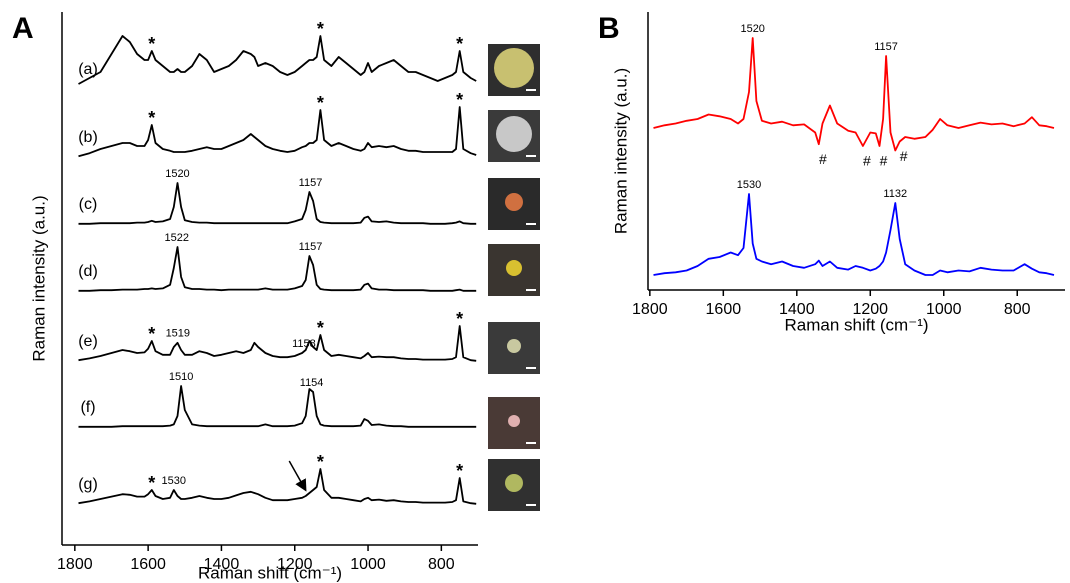 This screenshot has width=1070, height=583. What do you see at coordinates (181, 377) in the screenshot?
I see `peak-label: 1510` at bounding box center [181, 377].